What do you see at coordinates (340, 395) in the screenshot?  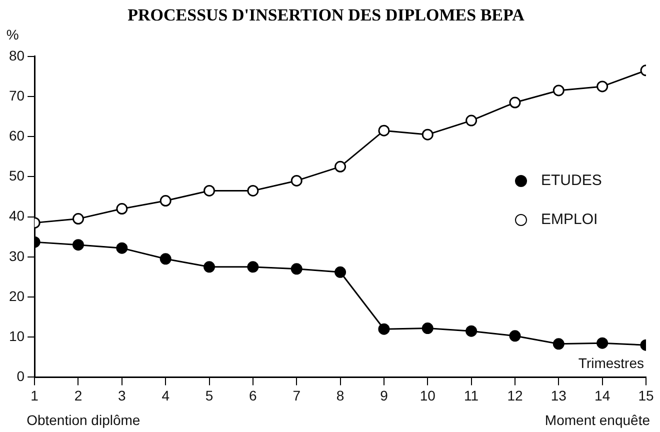 I see `x-tick-label: 8` at bounding box center [340, 395].